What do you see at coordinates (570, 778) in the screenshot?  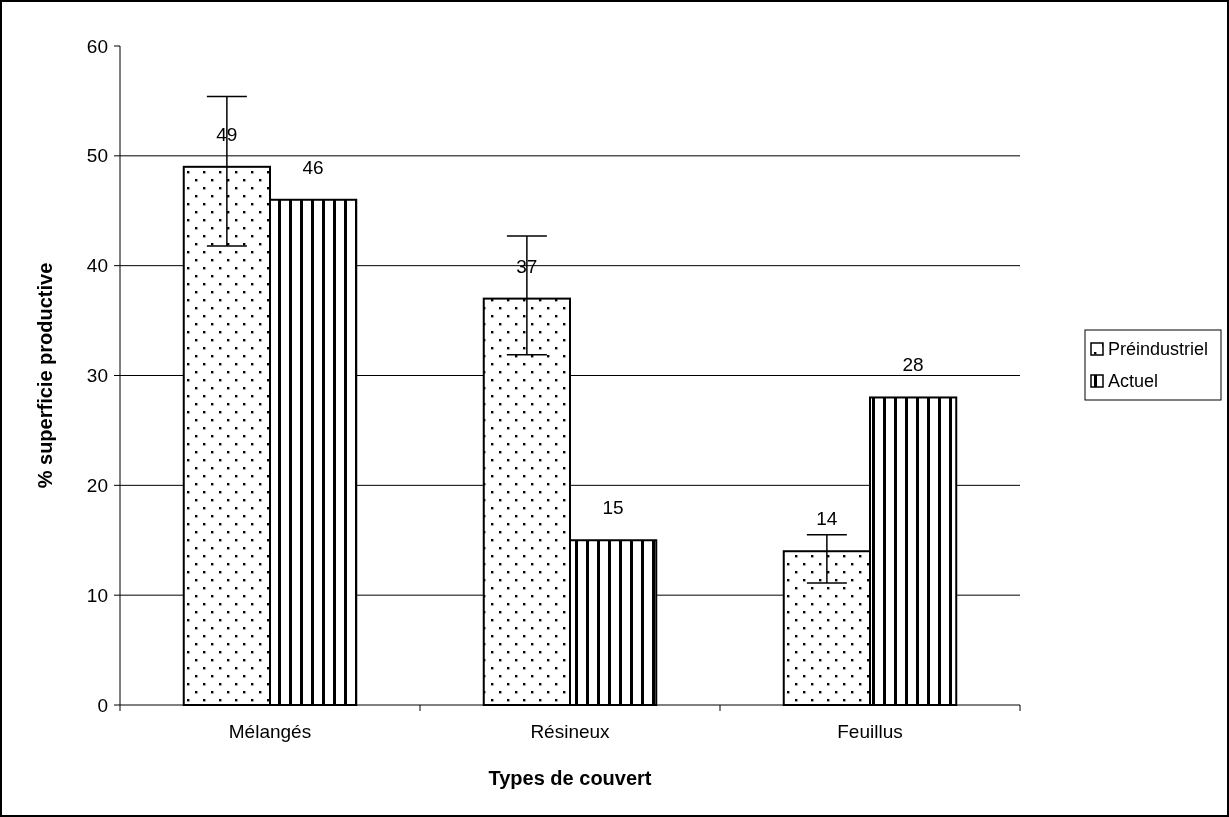 I see `x-axis-title: Types de couvert` at bounding box center [570, 778].